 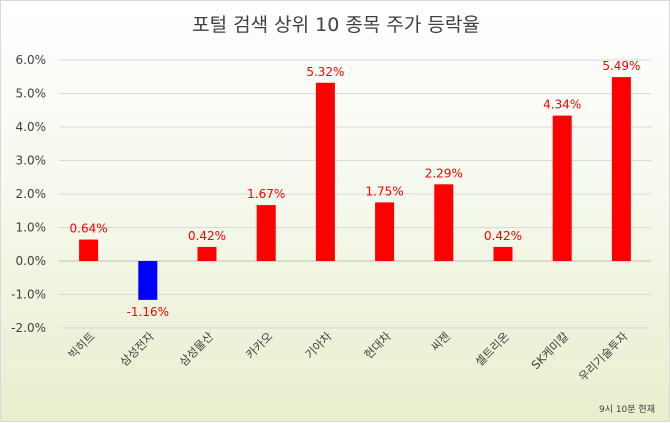 I want to click on data-label: 5.49%, so click(x=621, y=66).